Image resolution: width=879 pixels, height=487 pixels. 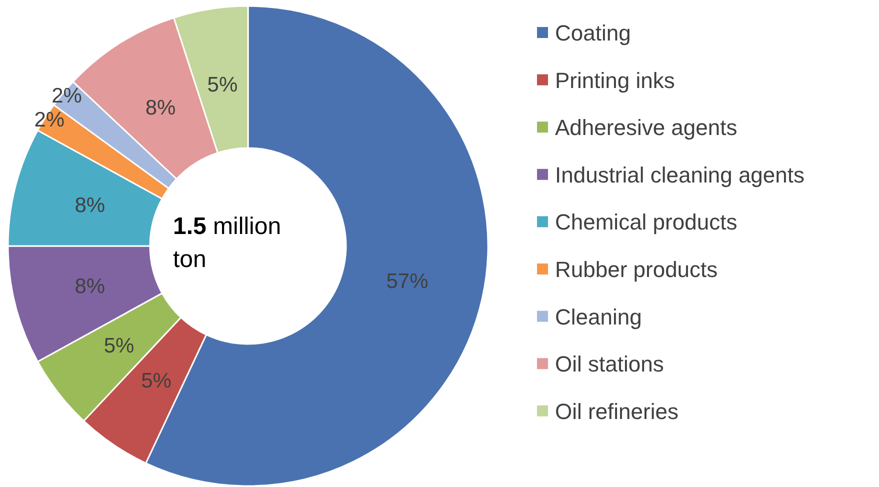 I want to click on data-label: 57%, so click(x=407, y=282).